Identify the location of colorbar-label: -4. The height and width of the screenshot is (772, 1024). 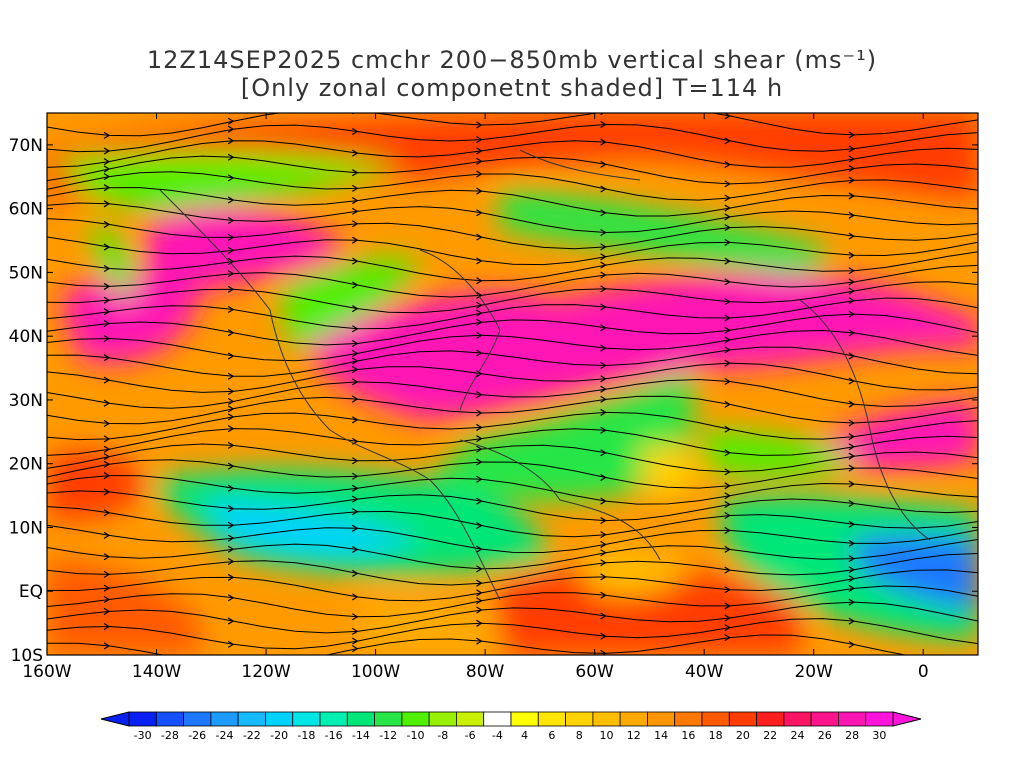
(497, 735).